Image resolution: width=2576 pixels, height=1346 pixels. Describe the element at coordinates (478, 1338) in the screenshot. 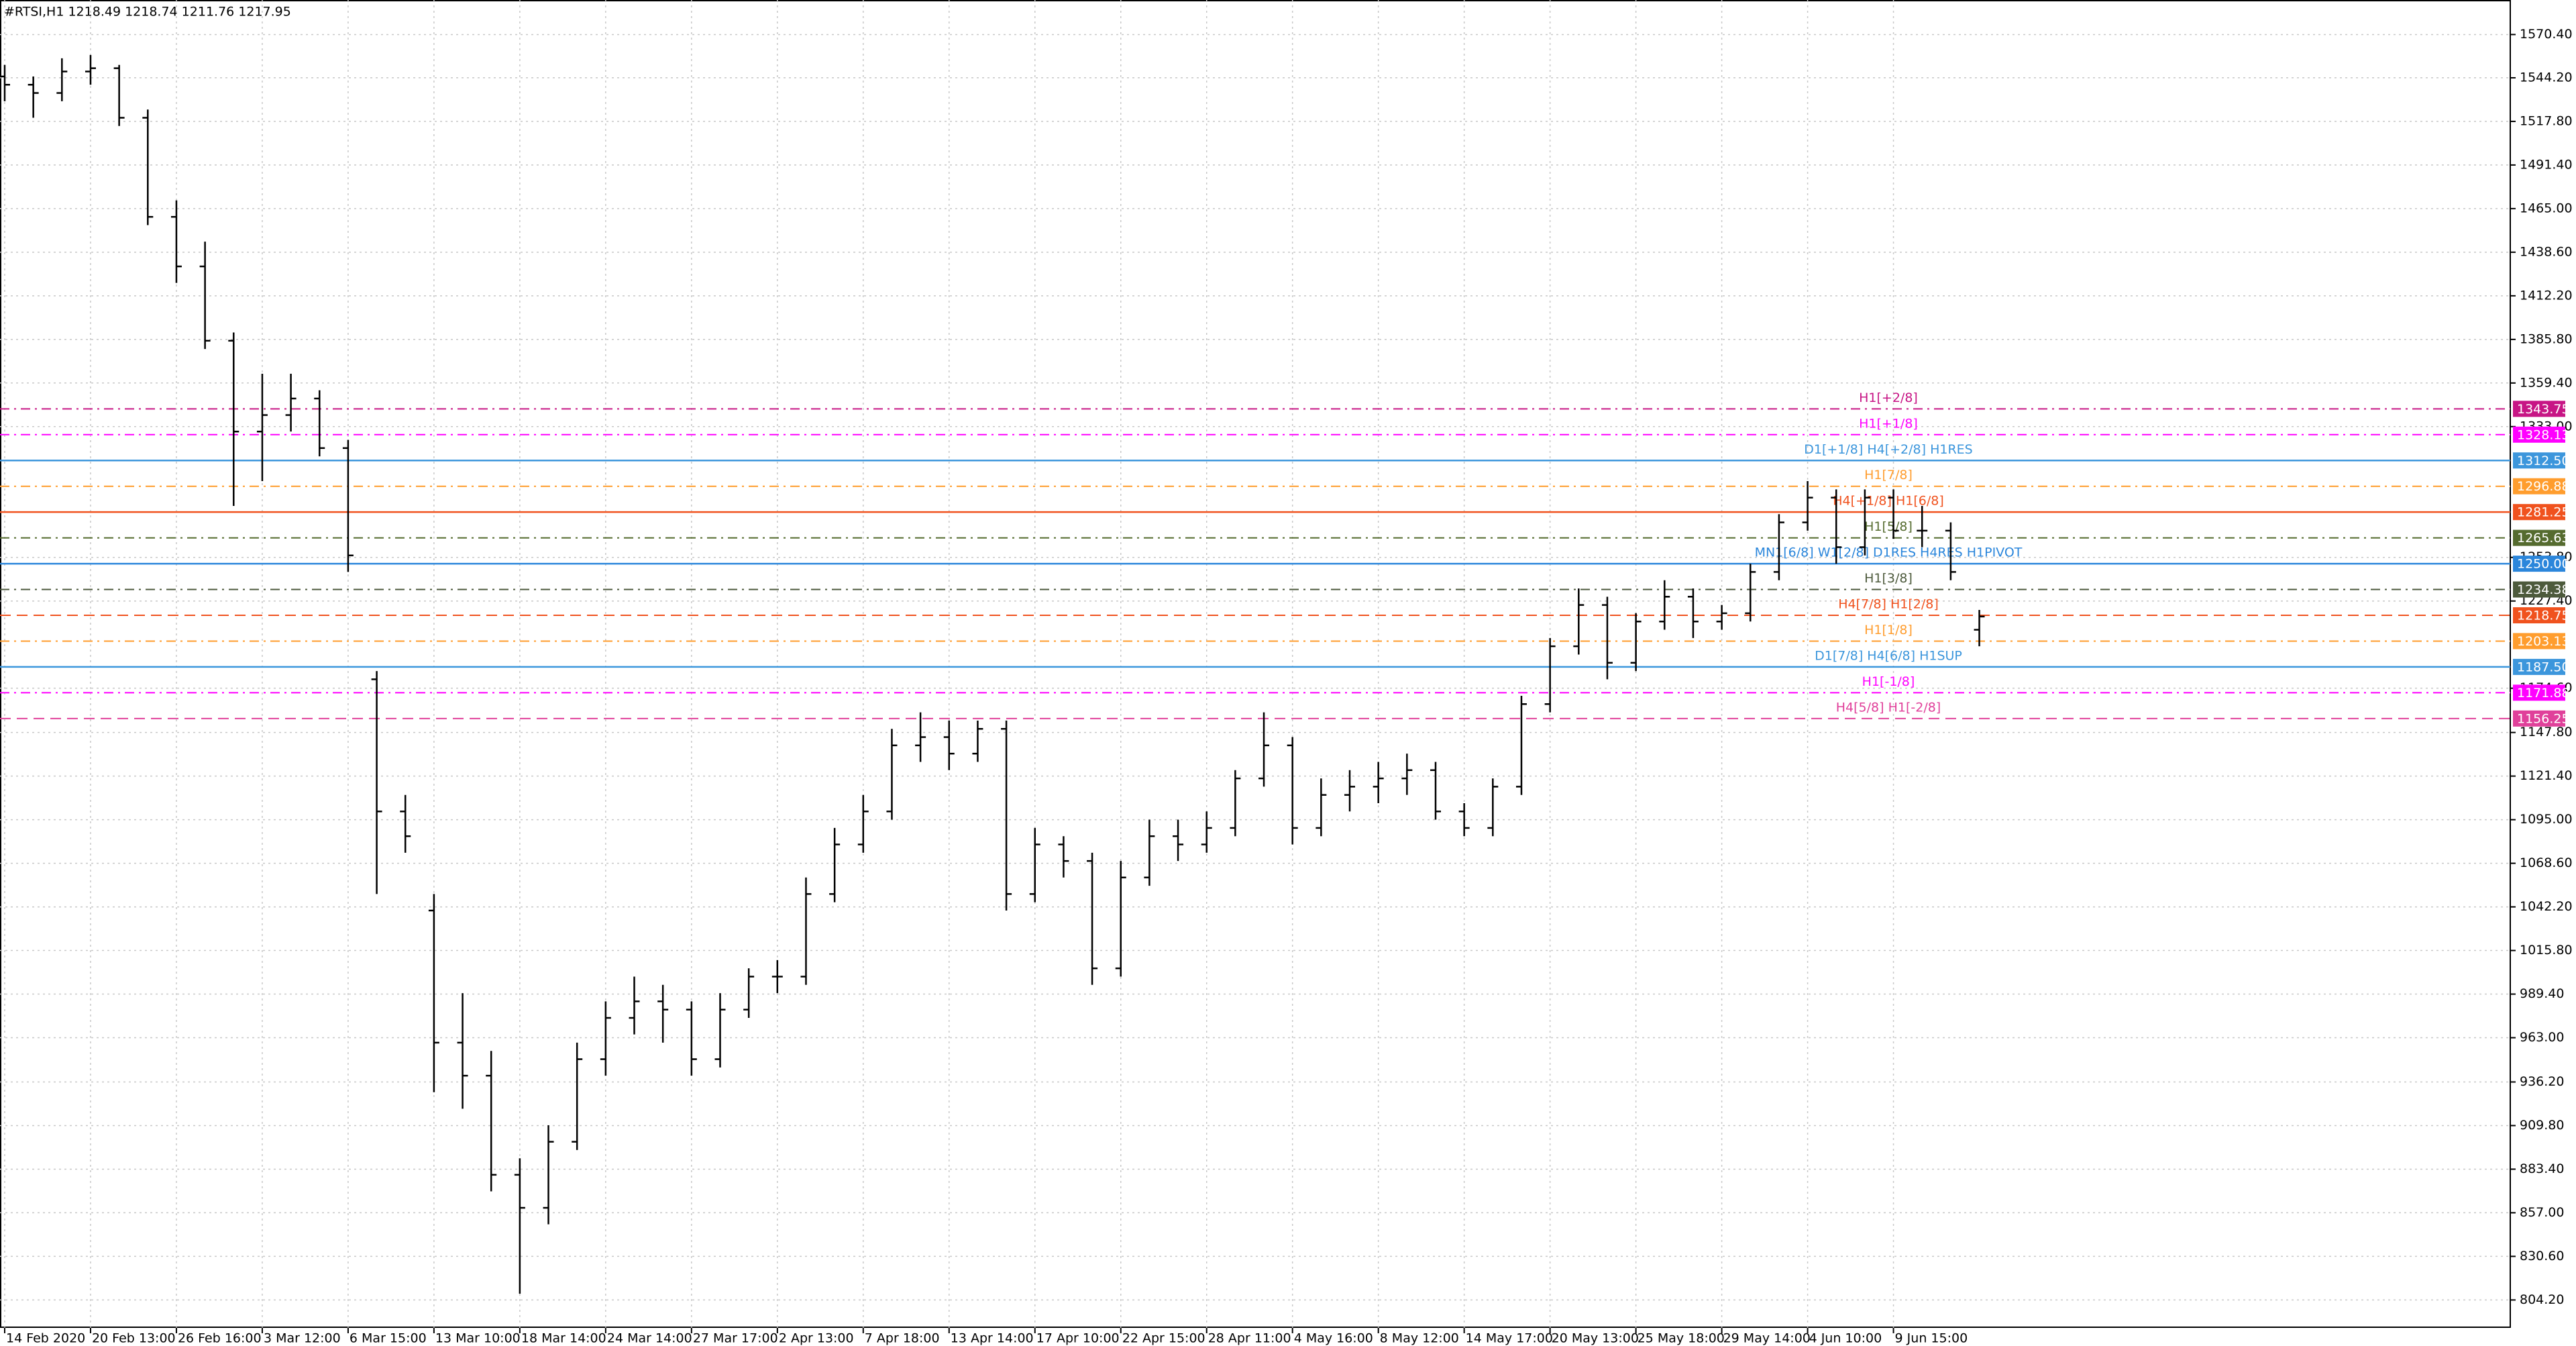

I see `x-tick-label: 13 Mar 10:00` at that location.